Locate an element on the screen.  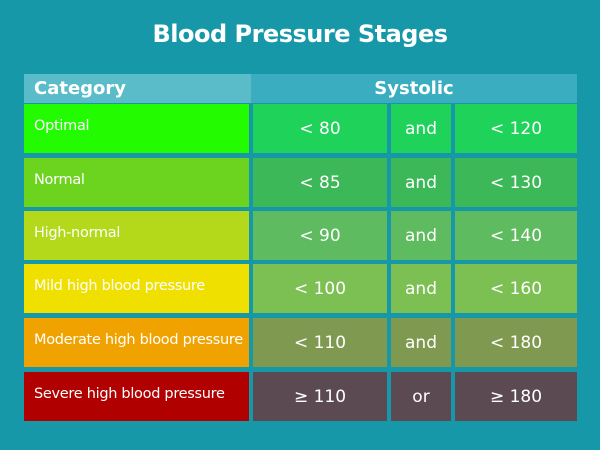
joiner-cell: or is located at coordinates (421, 396).